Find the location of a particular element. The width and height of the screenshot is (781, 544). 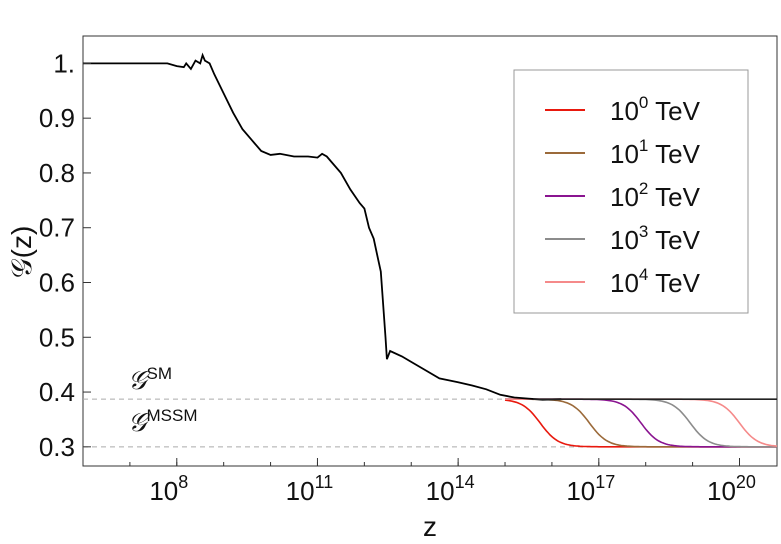

series-line is located at coordinates (641, 423).